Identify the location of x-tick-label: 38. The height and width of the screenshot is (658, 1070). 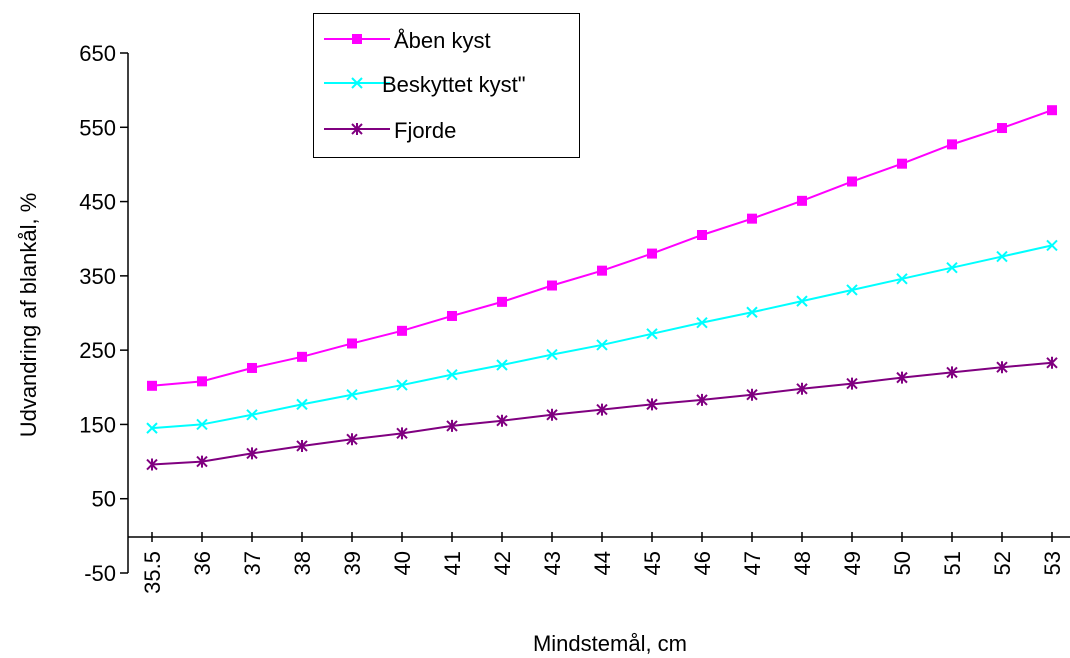
(302, 563).